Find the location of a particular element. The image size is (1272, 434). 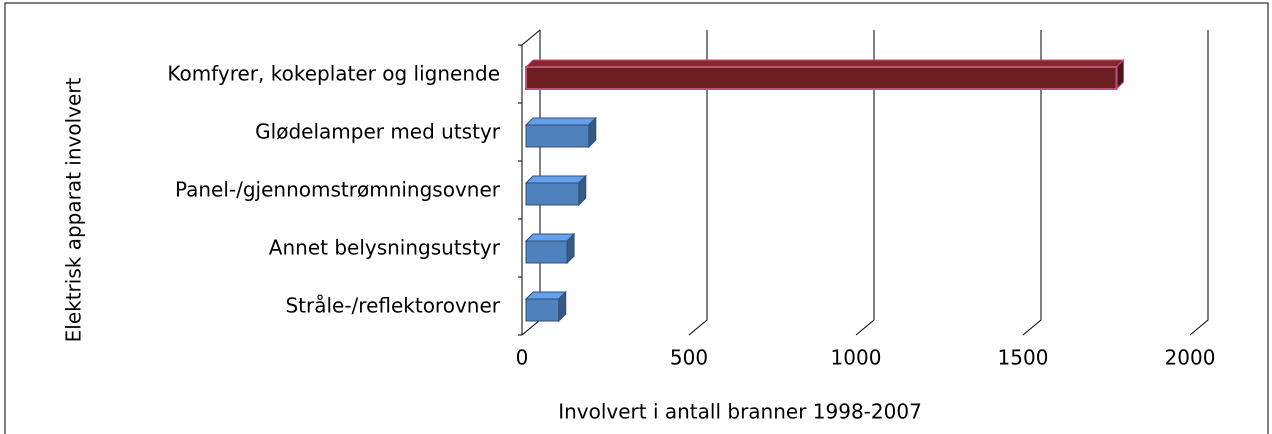

floor-edge is located at coordinates (531, 37).